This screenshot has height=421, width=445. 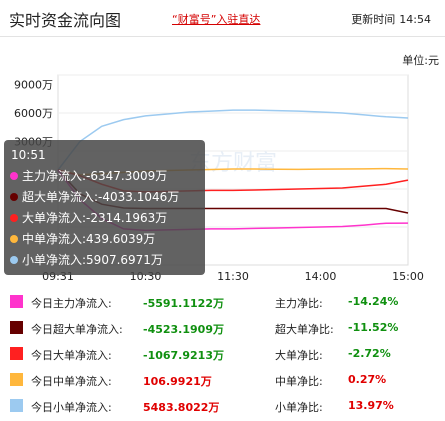 I want to click on ratio-value: 0.27%, so click(x=367, y=379).